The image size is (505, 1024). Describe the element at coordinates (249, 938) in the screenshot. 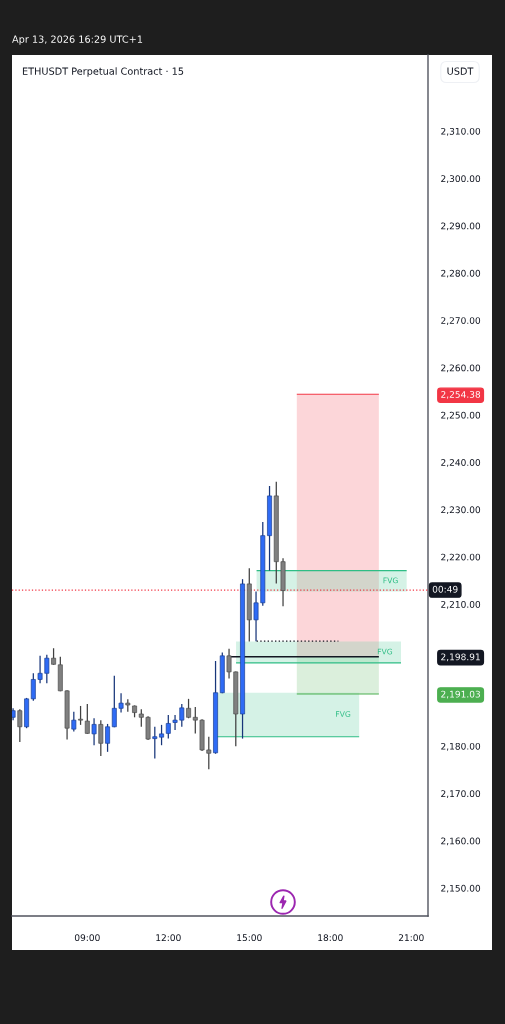

I see `x-tick-label: 15:00` at that location.